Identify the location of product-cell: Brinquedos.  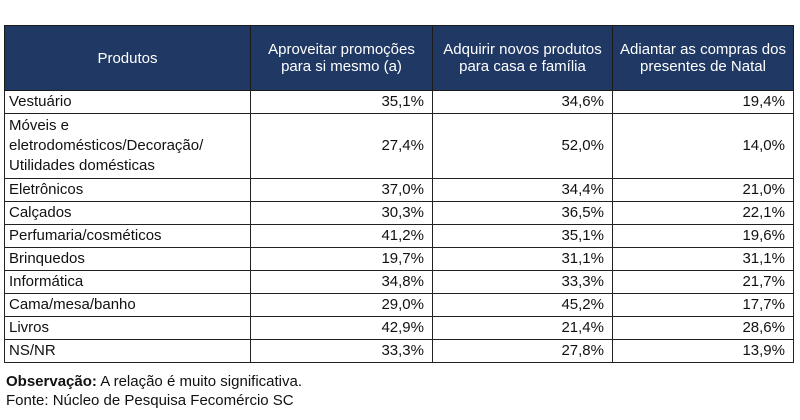
(127, 259).